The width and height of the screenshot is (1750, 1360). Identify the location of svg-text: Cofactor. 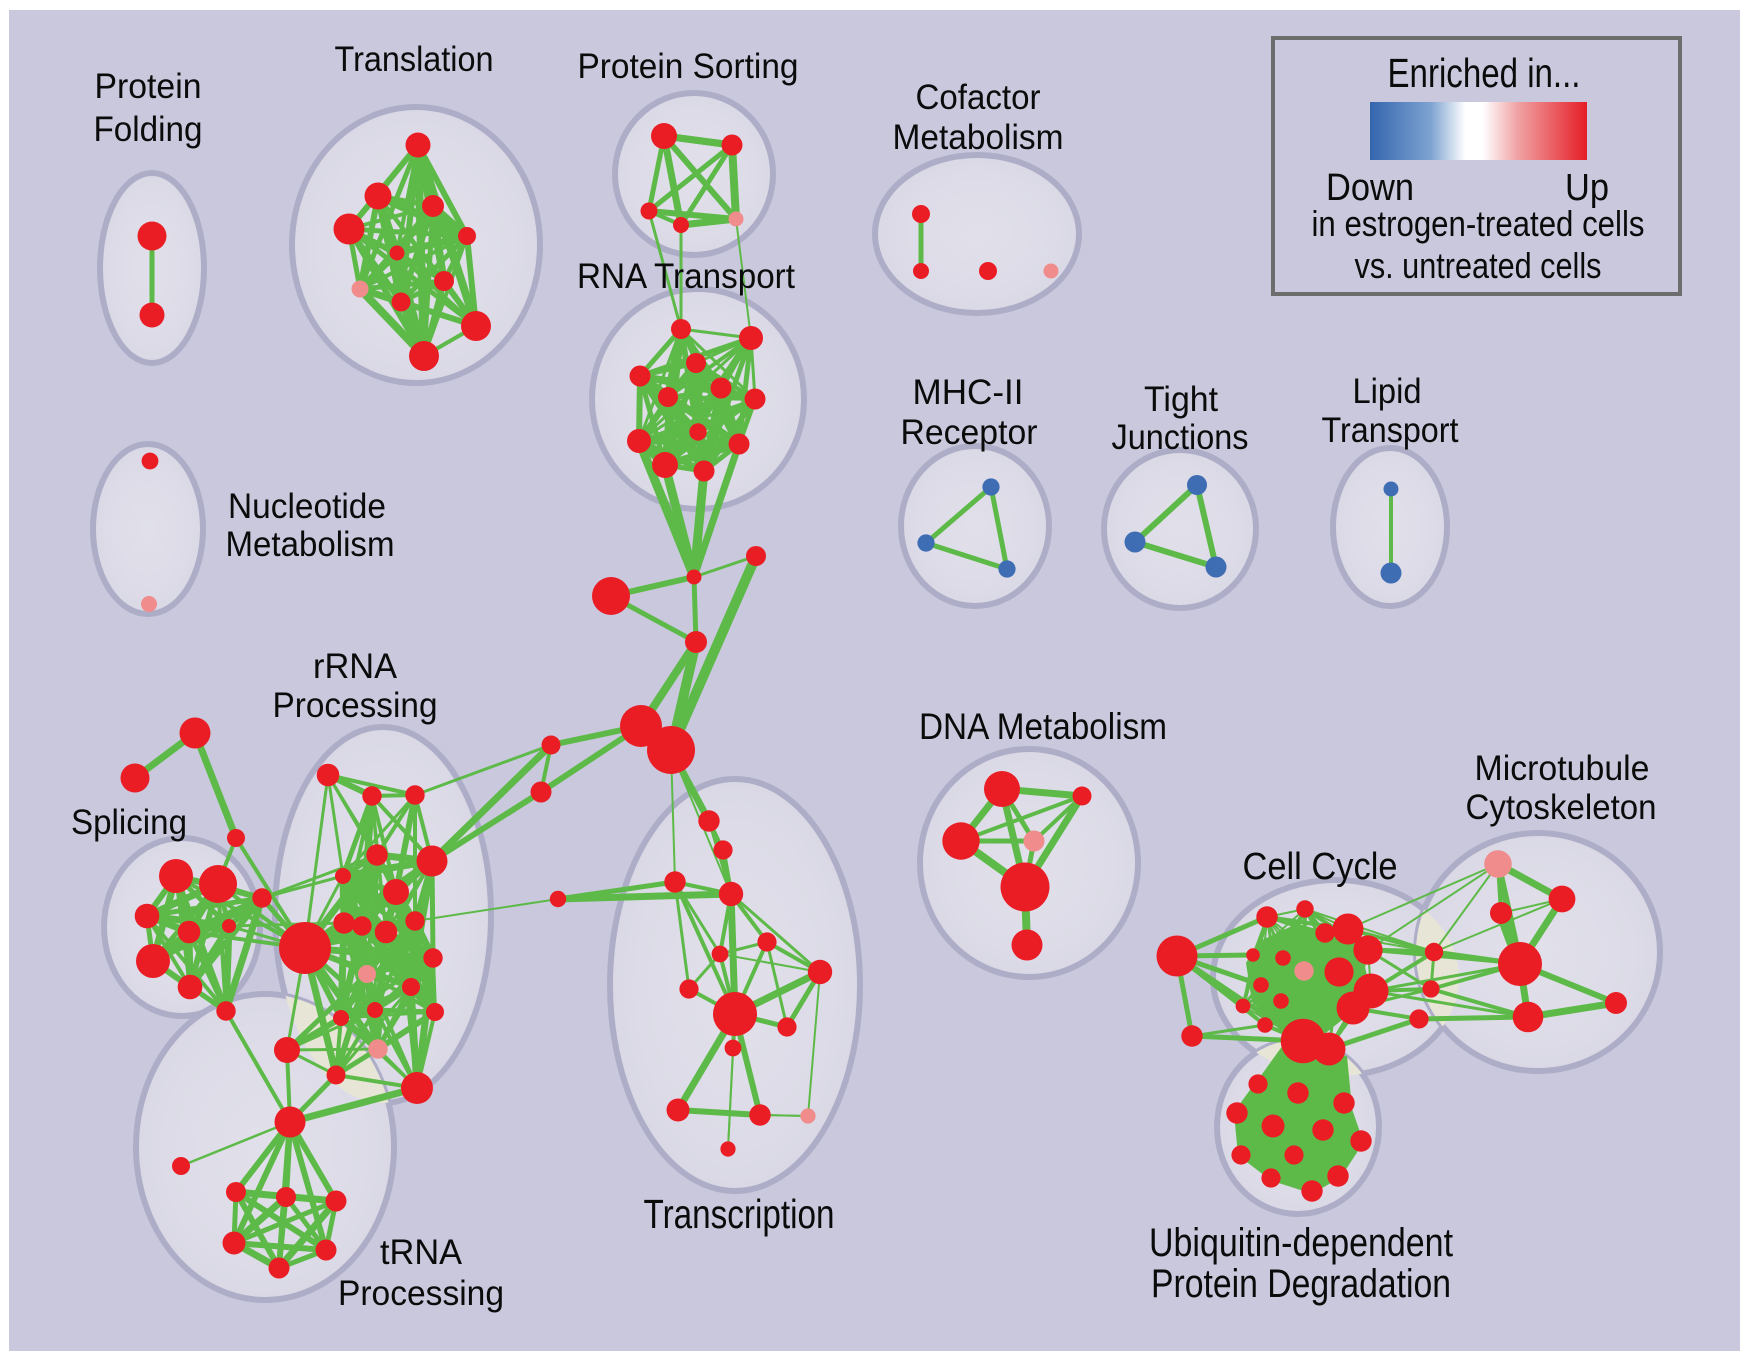
(978, 97).